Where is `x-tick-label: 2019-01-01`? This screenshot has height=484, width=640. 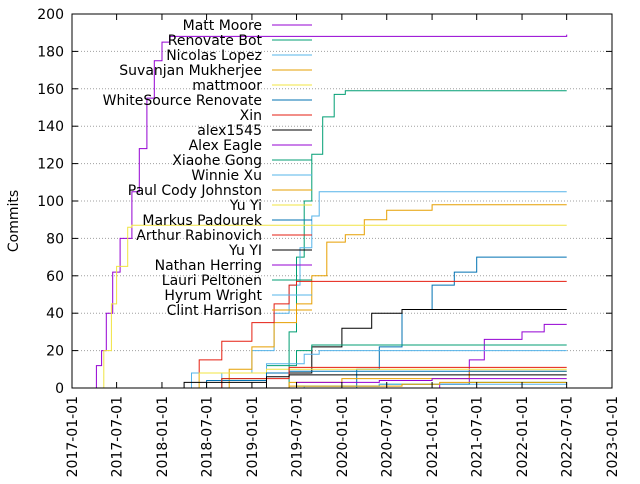 x-tick-label: 2019-01-01 is located at coordinates (253, 436).